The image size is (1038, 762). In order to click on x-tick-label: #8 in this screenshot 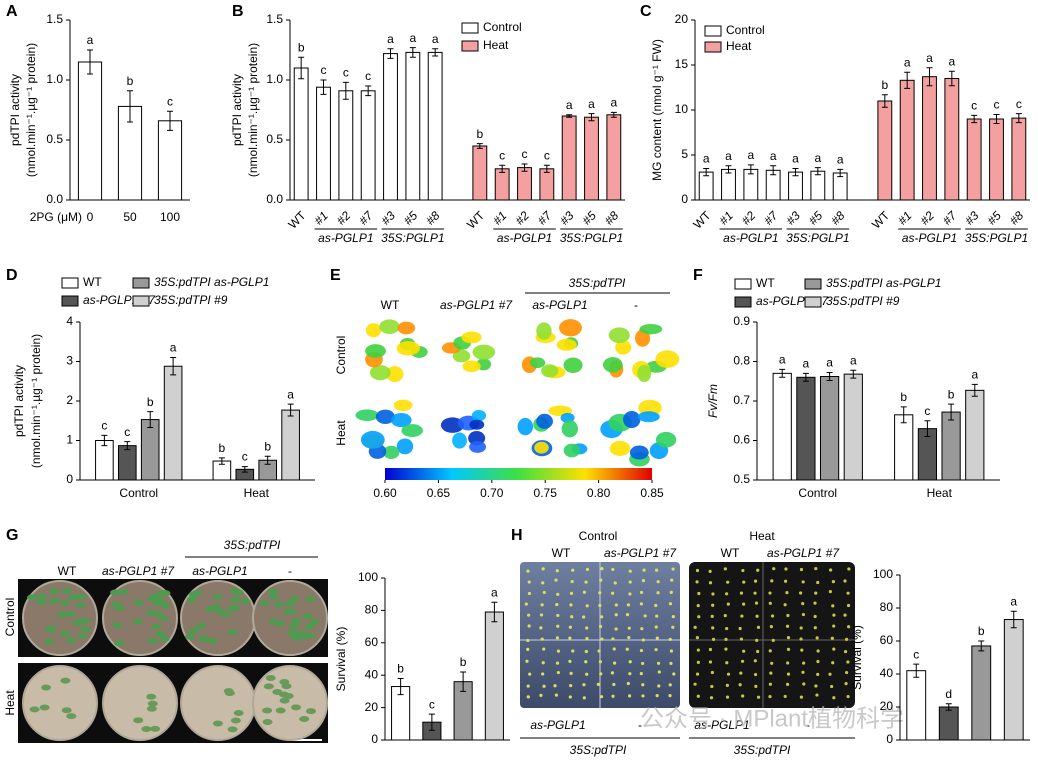, I will do `click(838, 218)`.